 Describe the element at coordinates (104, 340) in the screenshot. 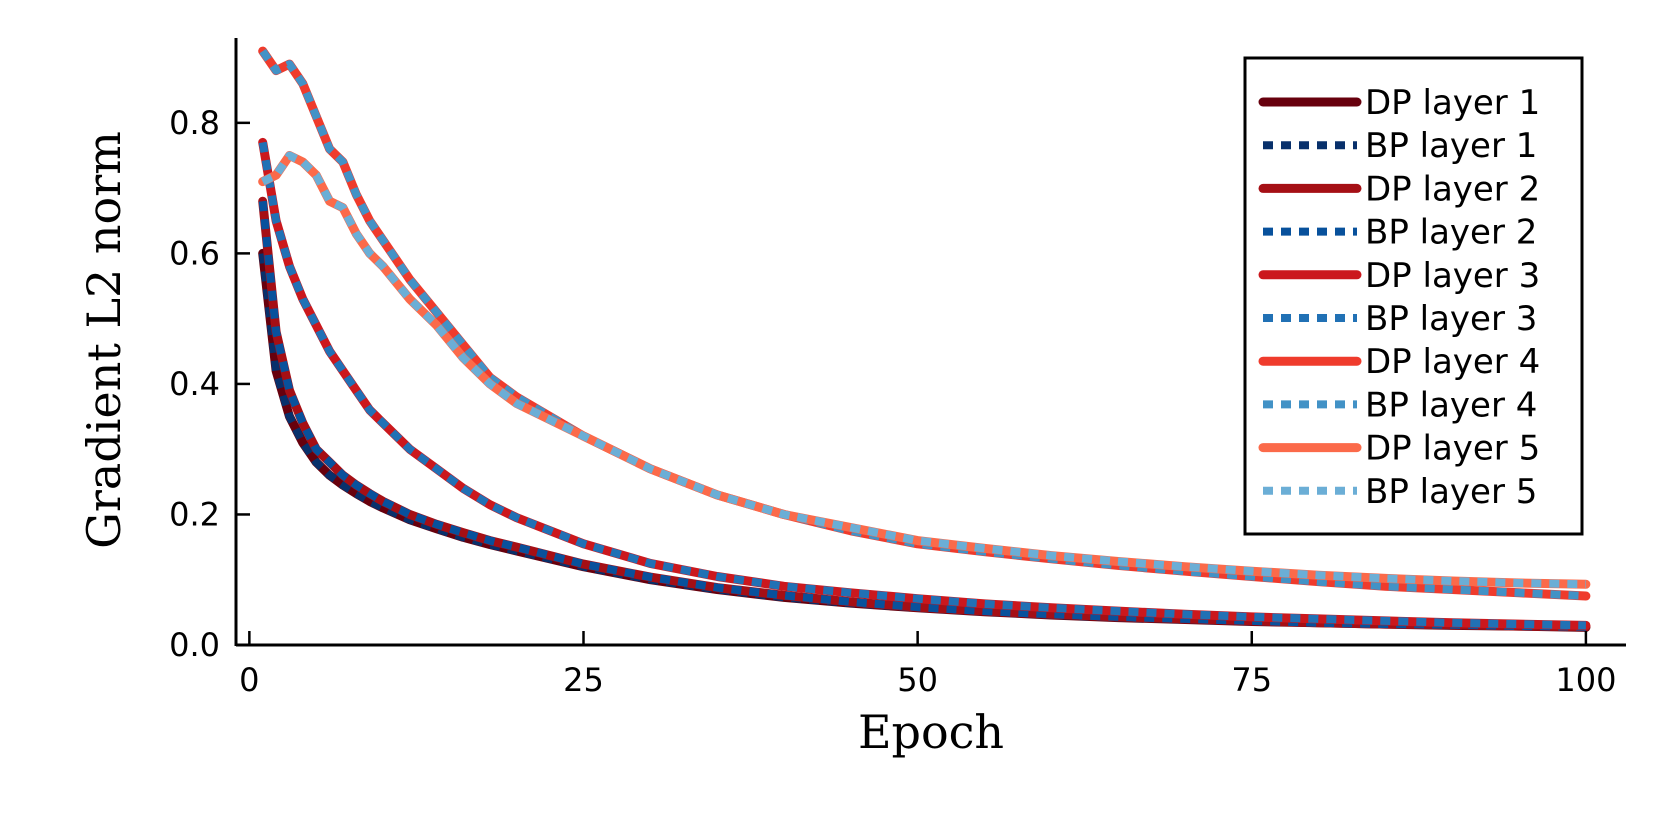

I see `y-axis-title: Gradient L2 norm` at that location.